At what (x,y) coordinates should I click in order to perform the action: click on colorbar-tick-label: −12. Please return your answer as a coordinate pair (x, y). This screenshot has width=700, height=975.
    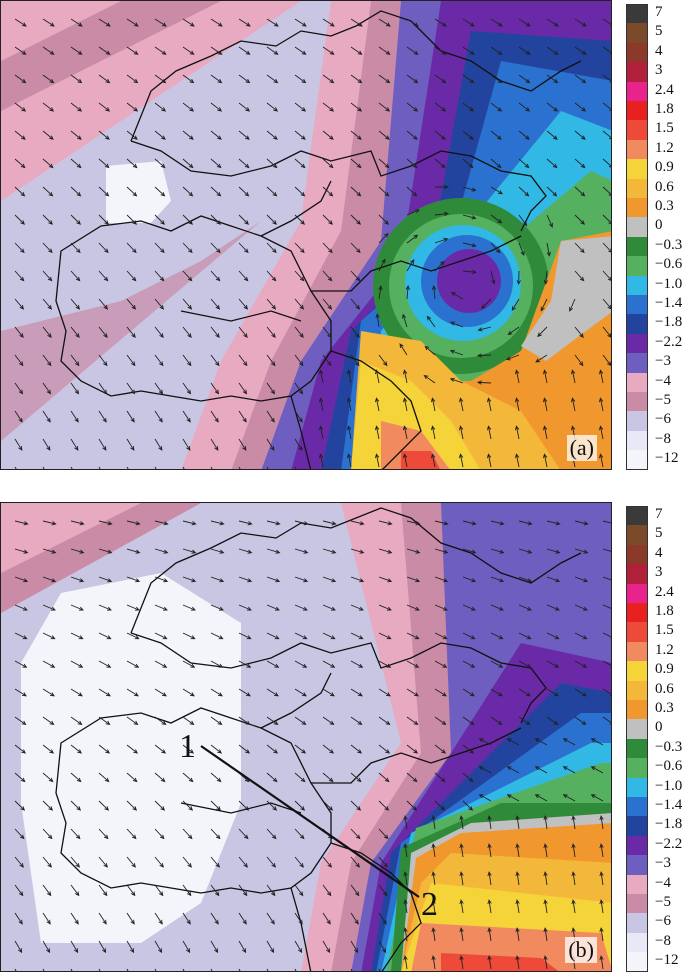
    Looking at the image, I should click on (667, 960).